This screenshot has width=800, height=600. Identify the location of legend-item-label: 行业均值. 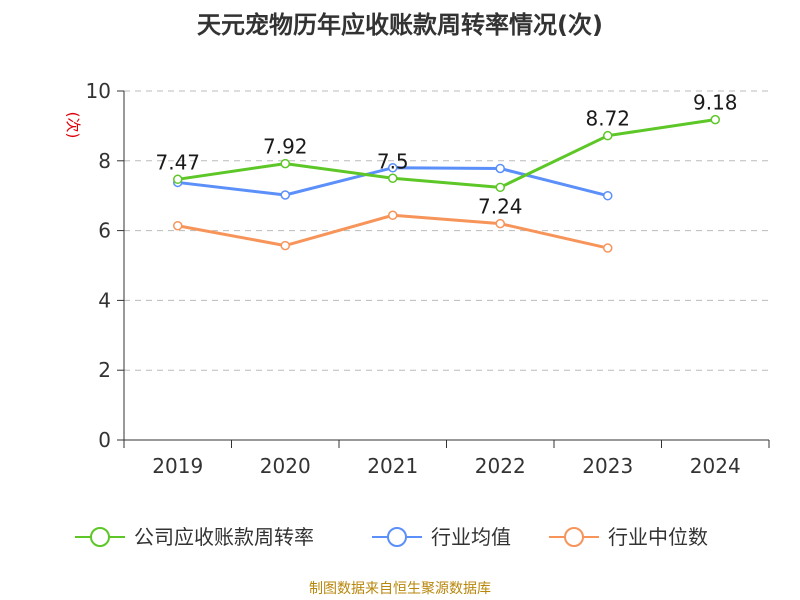
(471, 537).